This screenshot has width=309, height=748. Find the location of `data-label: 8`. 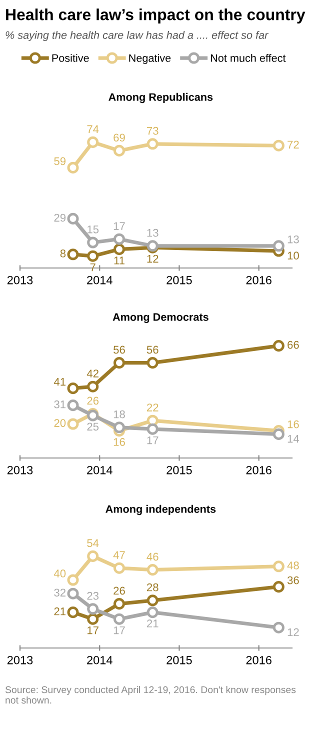

data-label: 8 is located at coordinates (63, 254).